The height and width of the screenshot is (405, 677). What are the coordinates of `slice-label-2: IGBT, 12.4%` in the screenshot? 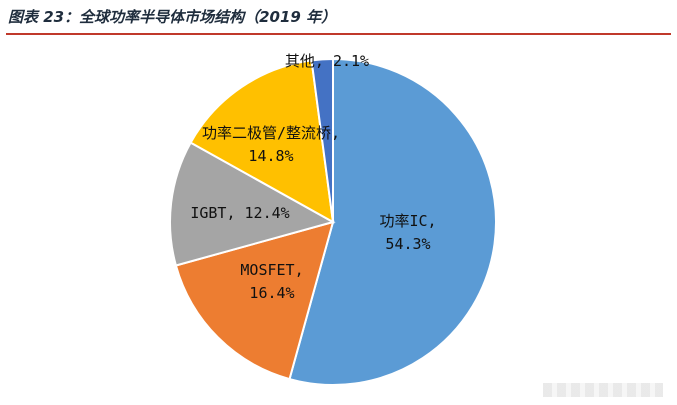 It's located at (239, 213).